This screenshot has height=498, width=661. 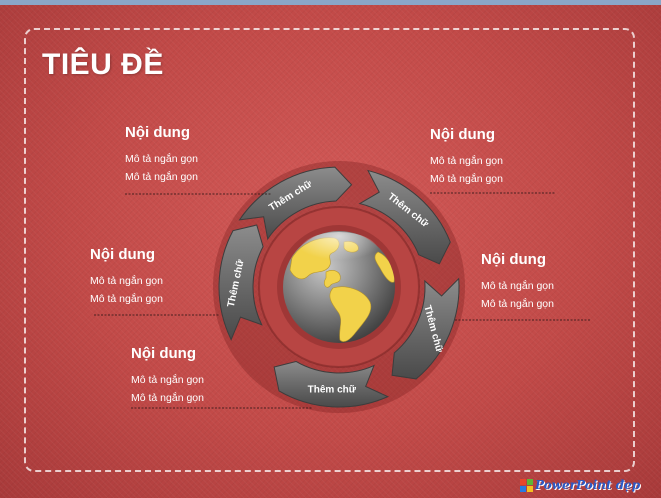 I want to click on slide-title: TIÊU ĐỀ, so click(x=103, y=64).